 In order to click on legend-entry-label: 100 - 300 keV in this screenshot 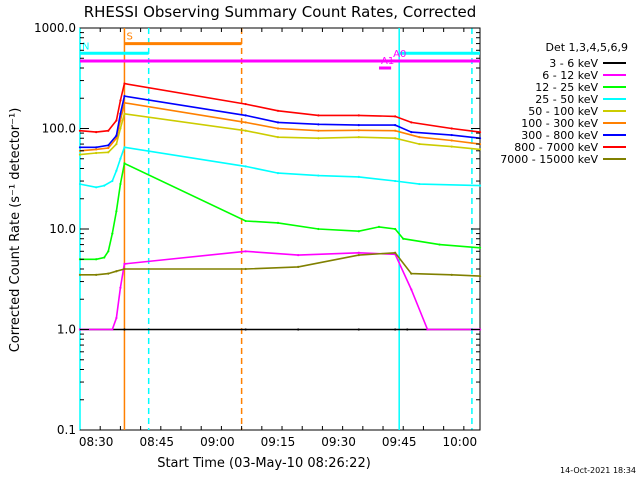, I will do `click(559, 123)`.